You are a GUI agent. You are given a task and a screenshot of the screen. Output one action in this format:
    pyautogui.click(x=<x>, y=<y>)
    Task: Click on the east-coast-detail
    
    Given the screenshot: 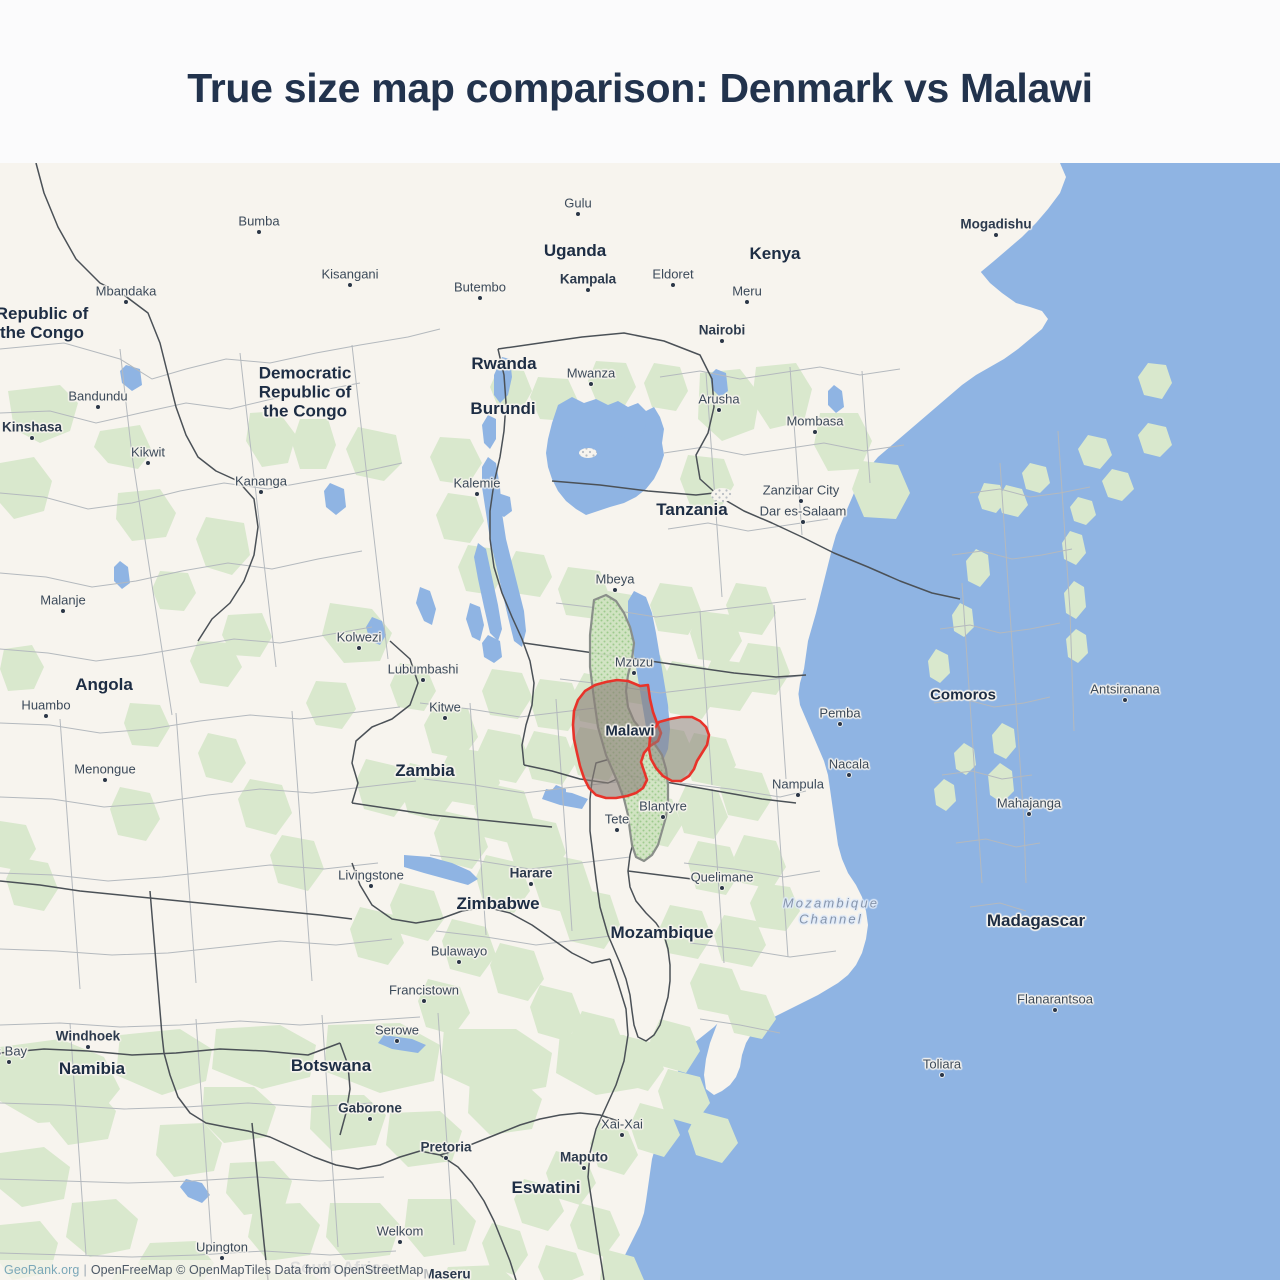 What is the action you would take?
    pyautogui.click(x=786, y=864)
    